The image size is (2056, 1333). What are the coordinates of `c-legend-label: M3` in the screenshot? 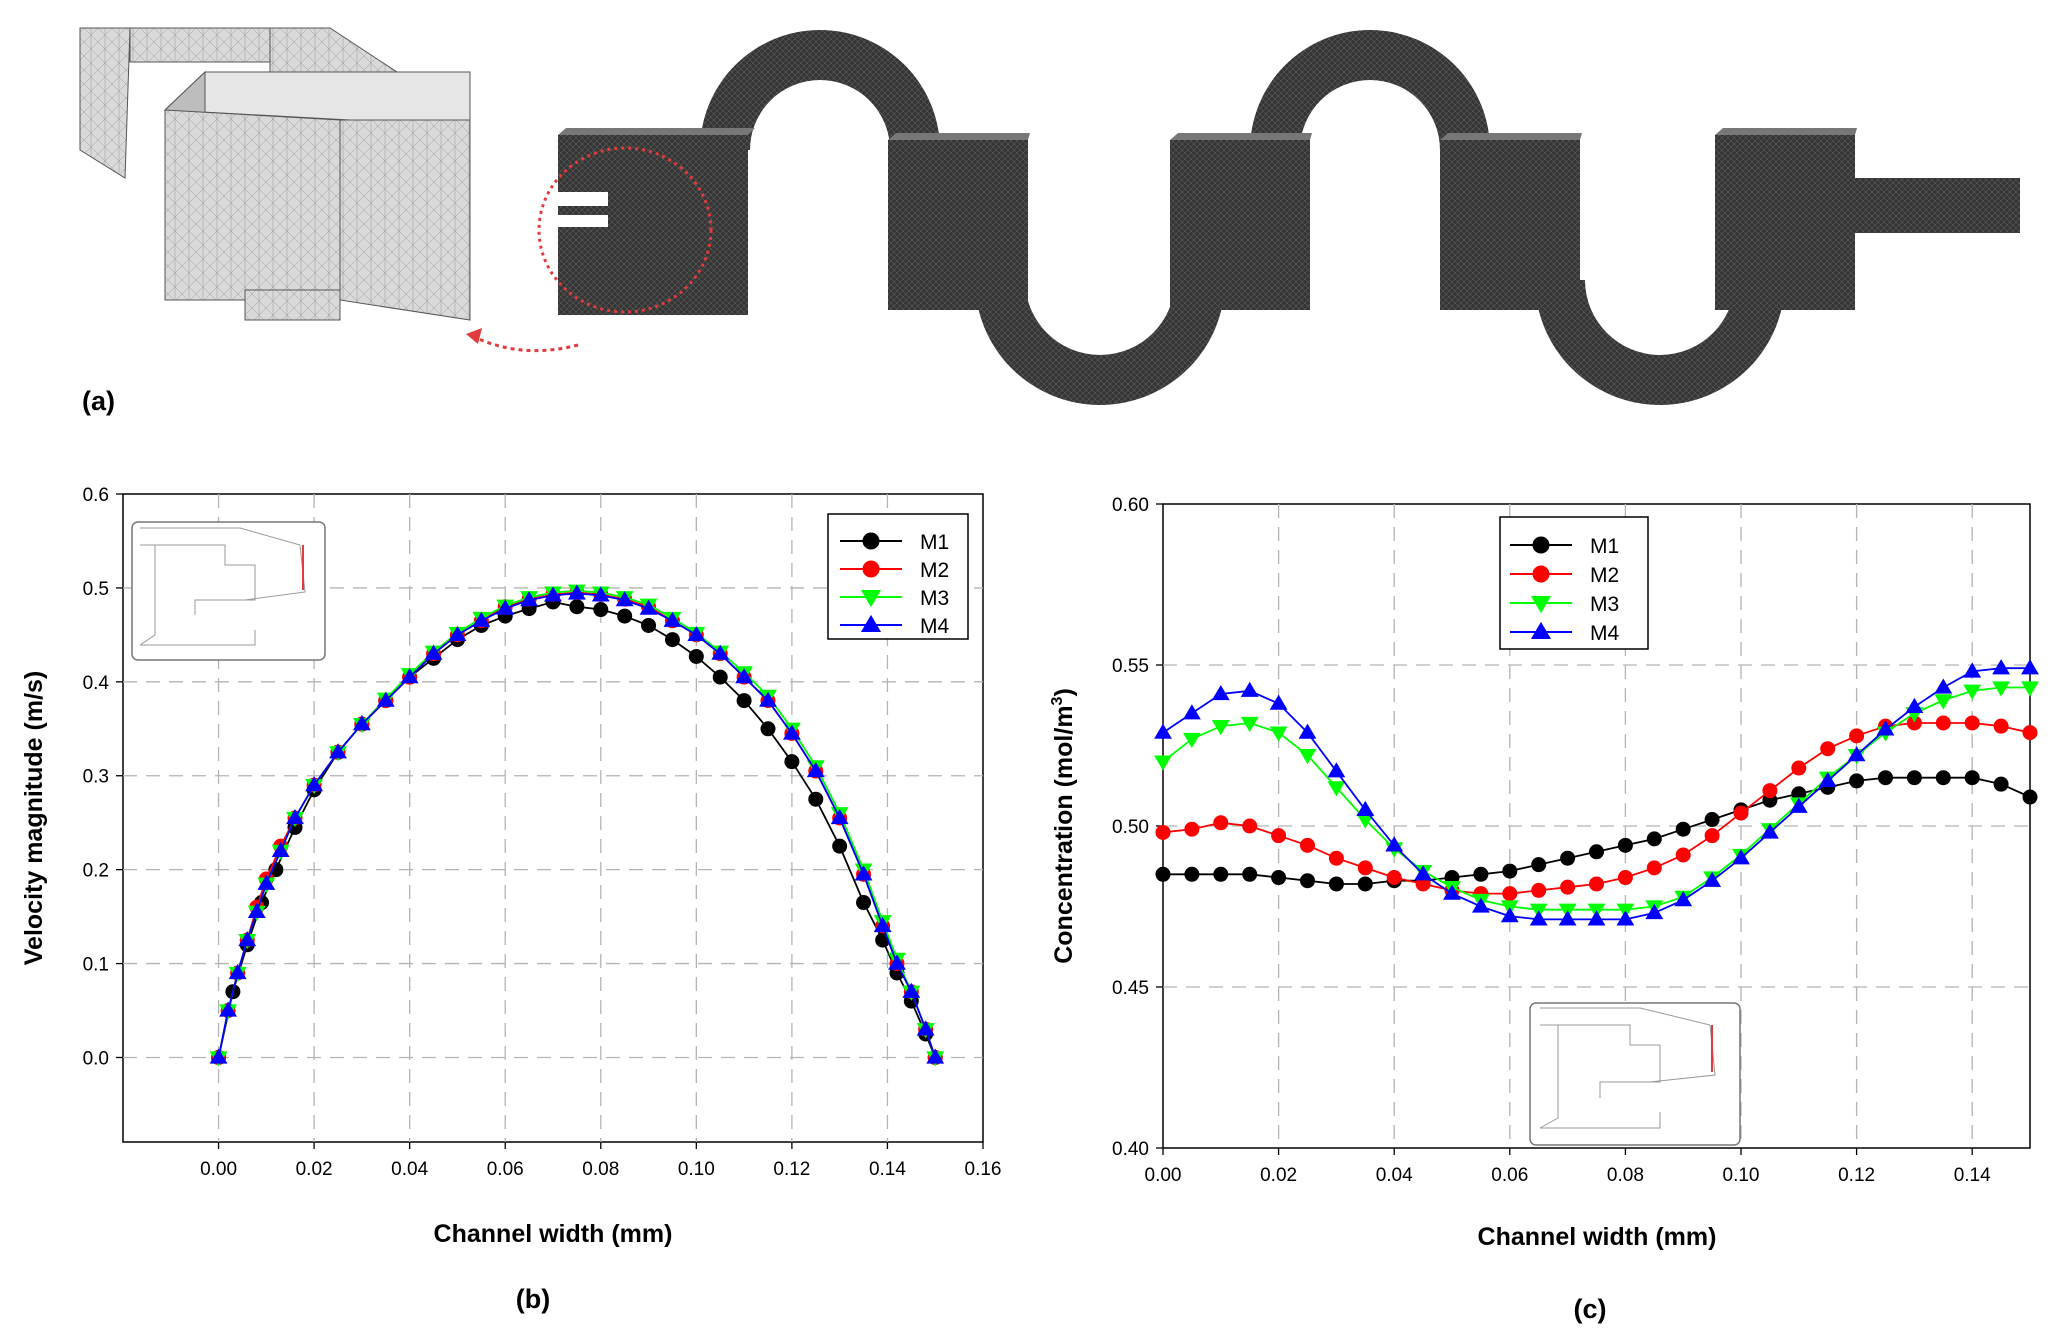 It's located at (1604, 604).